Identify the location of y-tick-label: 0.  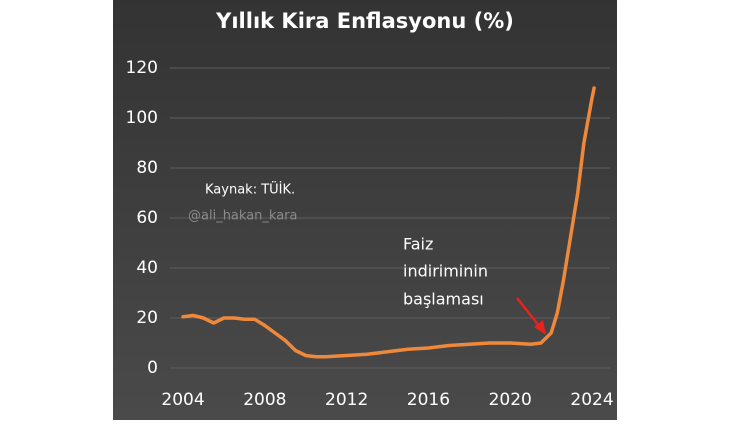
(152, 368).